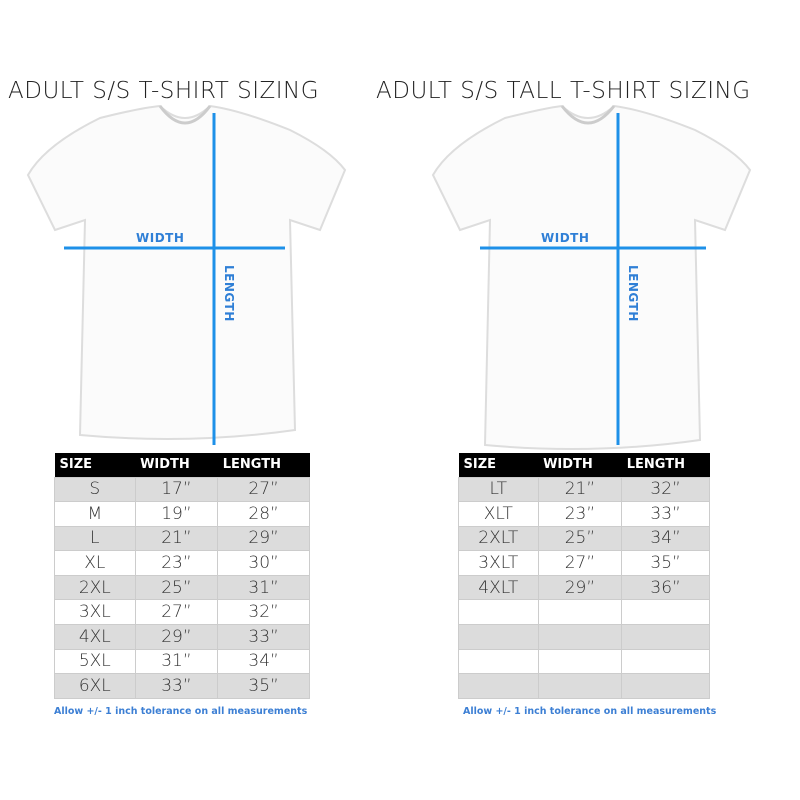 The height and width of the screenshot is (800, 800). I want to click on table-cell: XL, so click(95, 563).